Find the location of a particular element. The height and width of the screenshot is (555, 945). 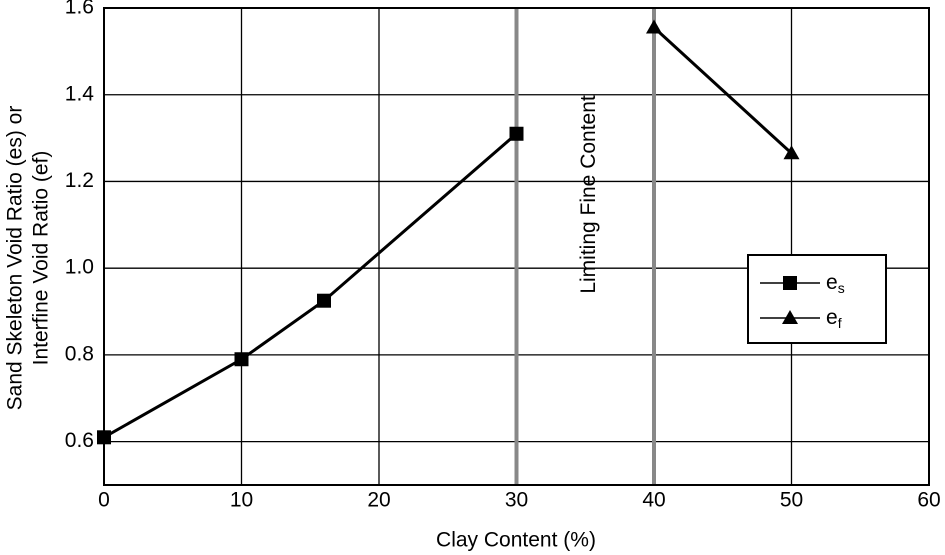

y-axis-label: Sand Skeleton Void Ratio (es) or is located at coordinates (15, 258).